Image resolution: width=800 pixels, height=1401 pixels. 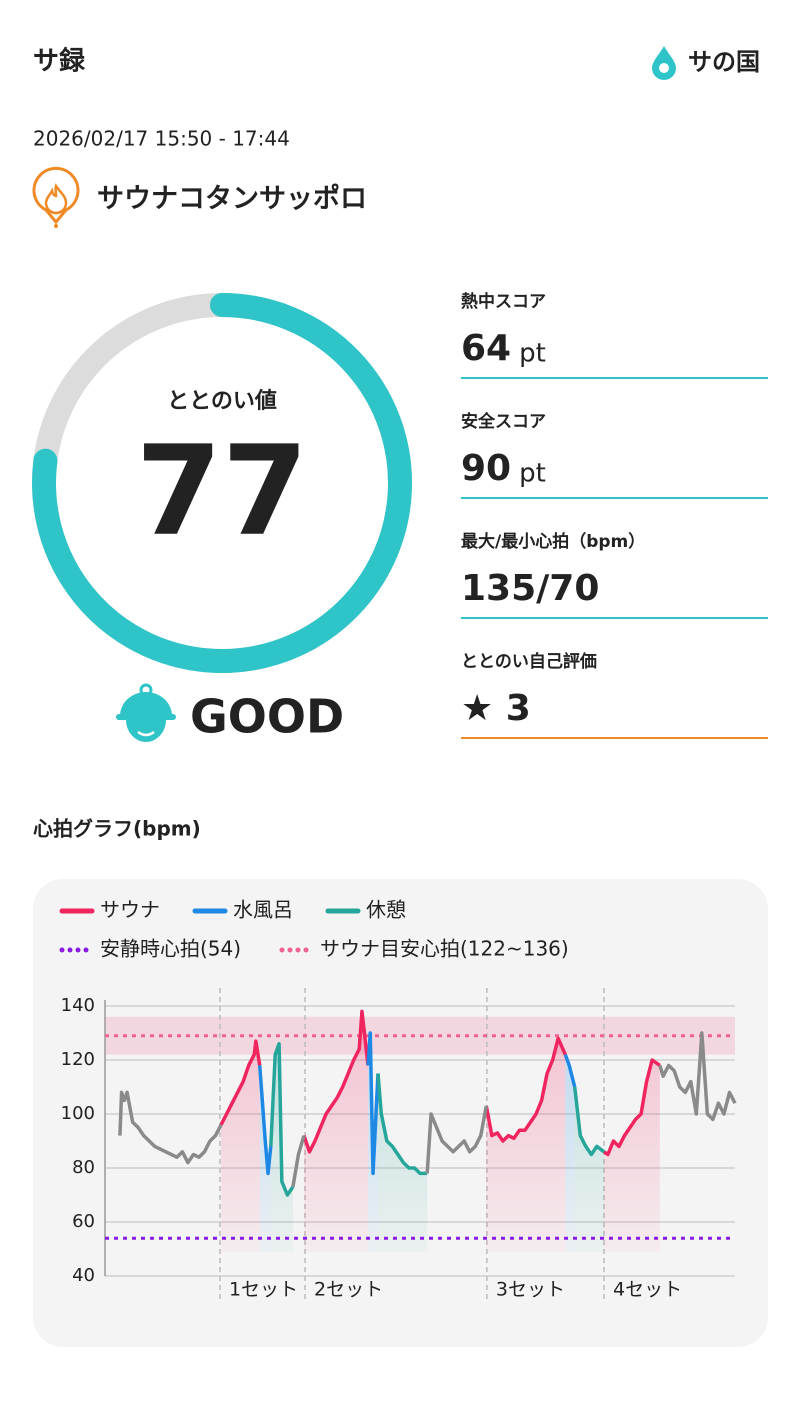 I want to click on helmet, so click(x=146, y=704).